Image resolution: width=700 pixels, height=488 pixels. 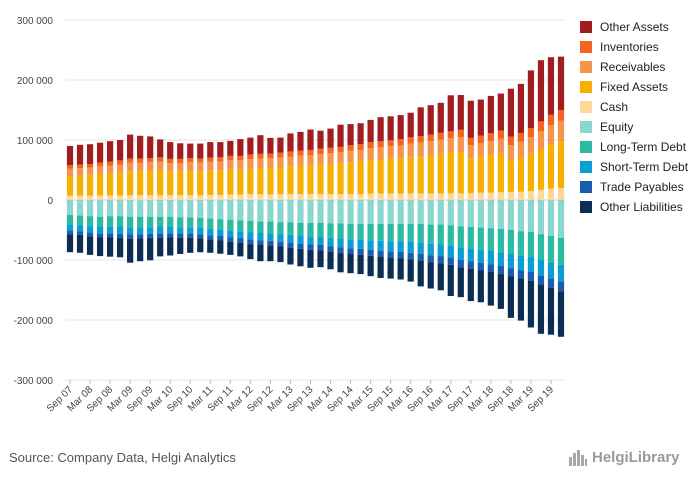 I want to click on brand-logo: HelgiLibrary, so click(x=624, y=457).